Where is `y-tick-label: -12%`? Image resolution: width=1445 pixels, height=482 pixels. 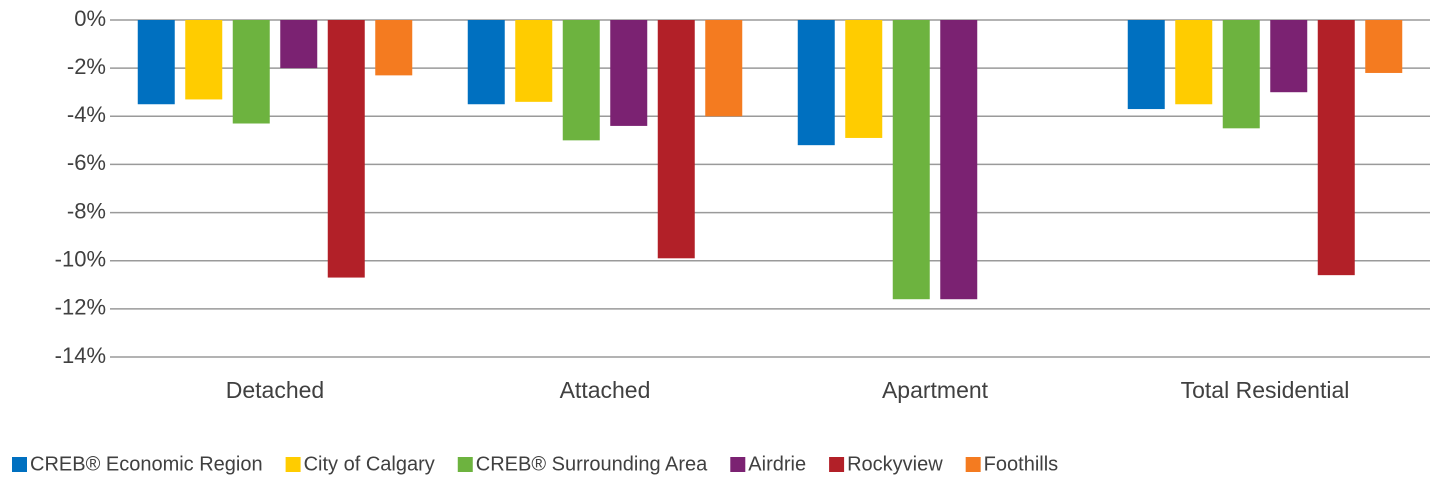 y-tick-label: -12% is located at coordinates (80, 307).